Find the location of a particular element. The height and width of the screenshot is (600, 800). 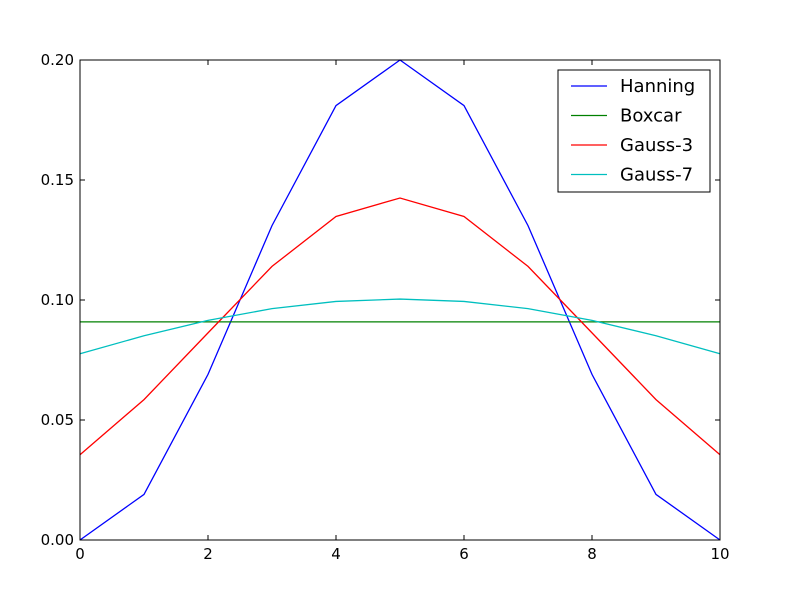

legend-label: Gauss-3 is located at coordinates (656, 145).